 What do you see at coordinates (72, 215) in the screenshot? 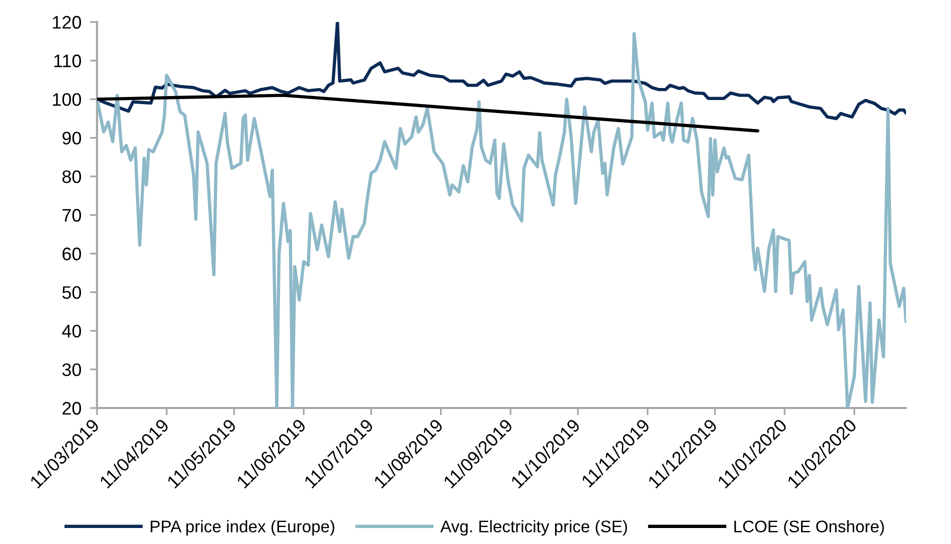
I see `y-tick-label: 70` at bounding box center [72, 215].